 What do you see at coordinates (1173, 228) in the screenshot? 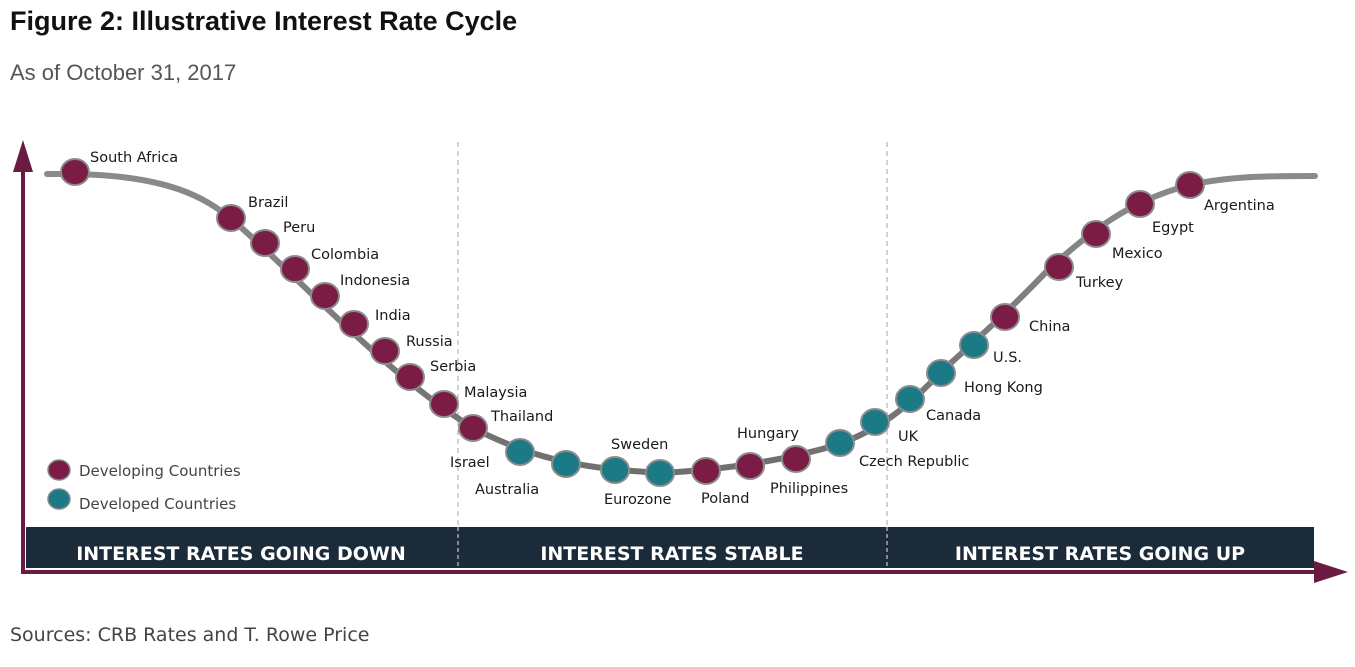
I see `label-egypt: Egypt` at bounding box center [1173, 228].